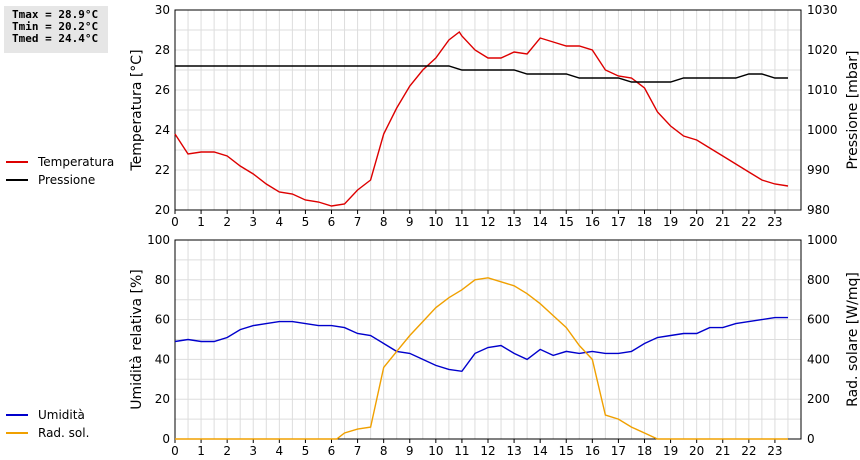  Describe the element at coordinates (137, 110) in the screenshot. I see `y-axis-label-left: Temperatura [°C]` at that location.